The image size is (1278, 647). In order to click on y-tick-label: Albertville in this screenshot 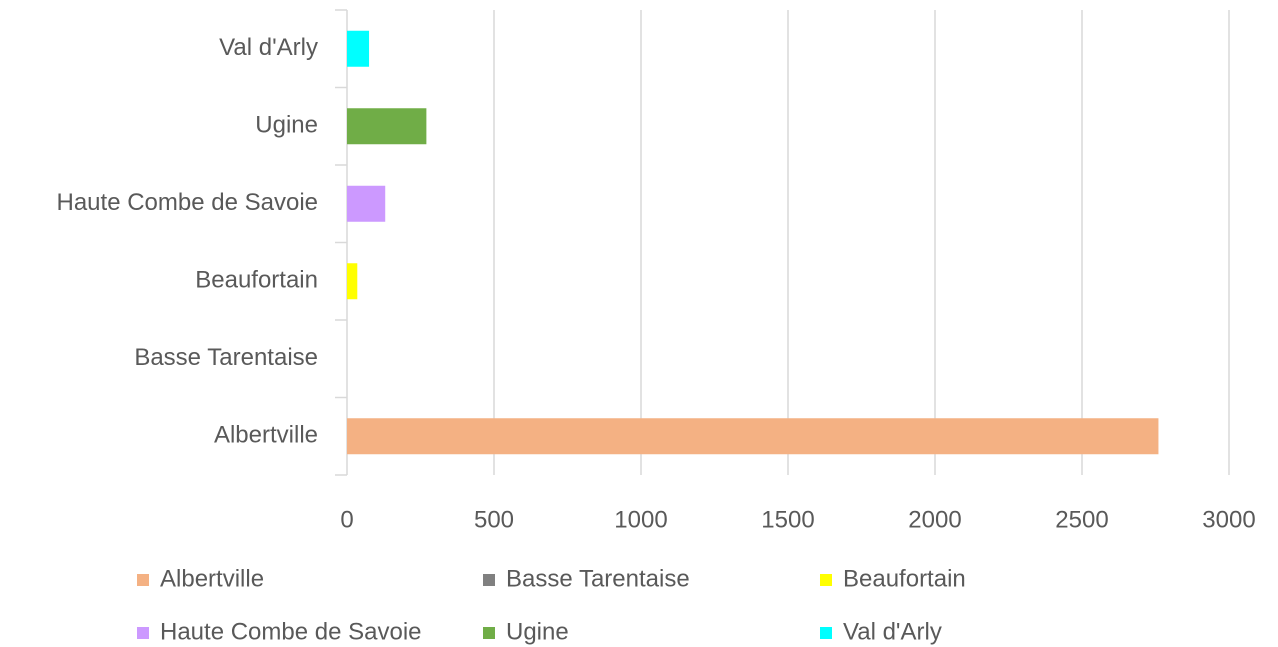, I will do `click(266, 435)`.